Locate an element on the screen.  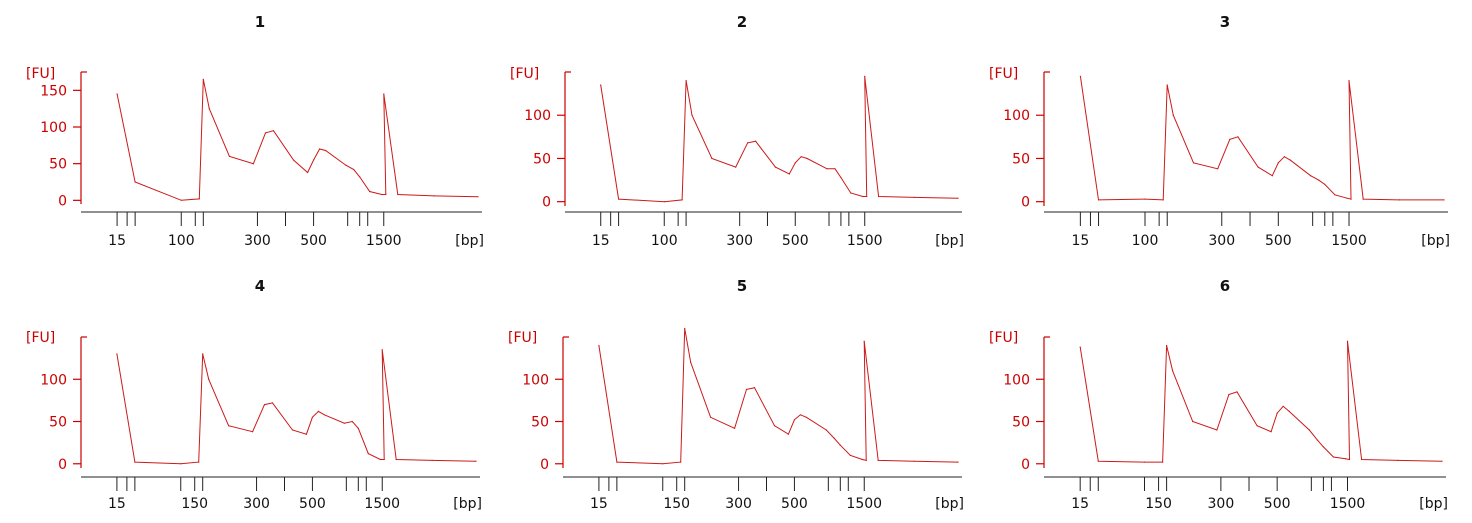
chart-title: 2 is located at coordinates (742, 22).